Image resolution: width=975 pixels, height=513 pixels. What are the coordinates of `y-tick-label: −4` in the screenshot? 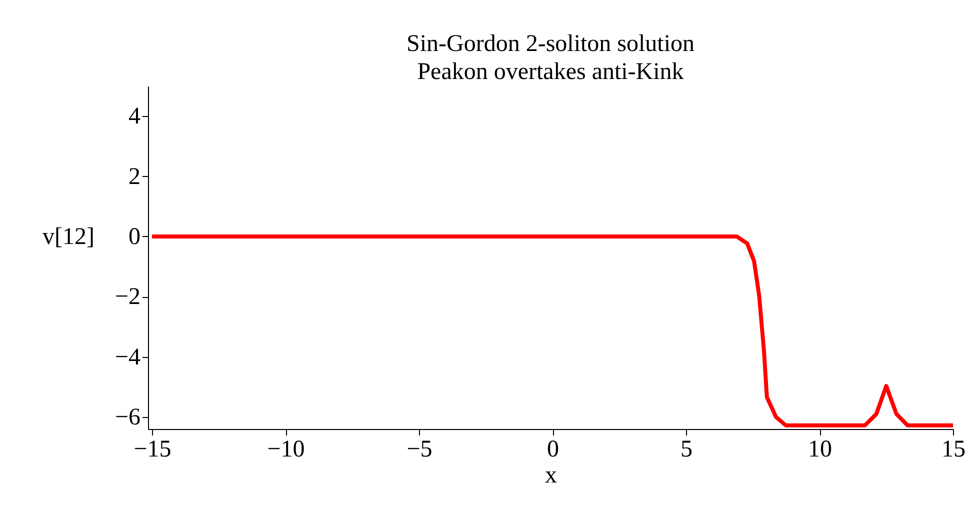 It's located at (127, 357).